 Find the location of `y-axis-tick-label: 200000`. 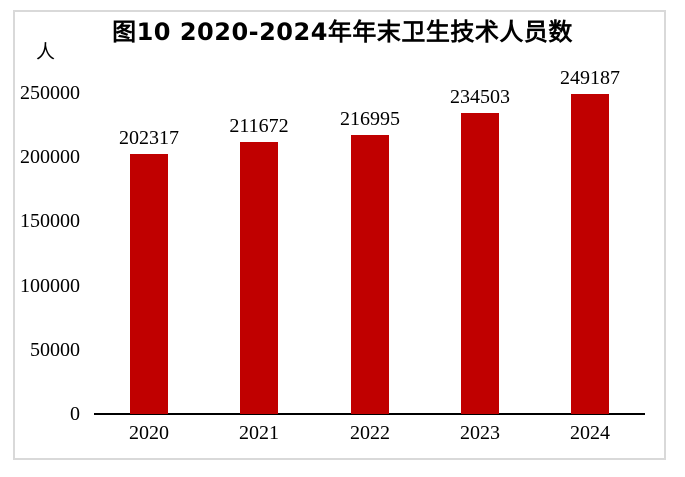

y-axis-tick-label: 200000 is located at coordinates (50, 157).